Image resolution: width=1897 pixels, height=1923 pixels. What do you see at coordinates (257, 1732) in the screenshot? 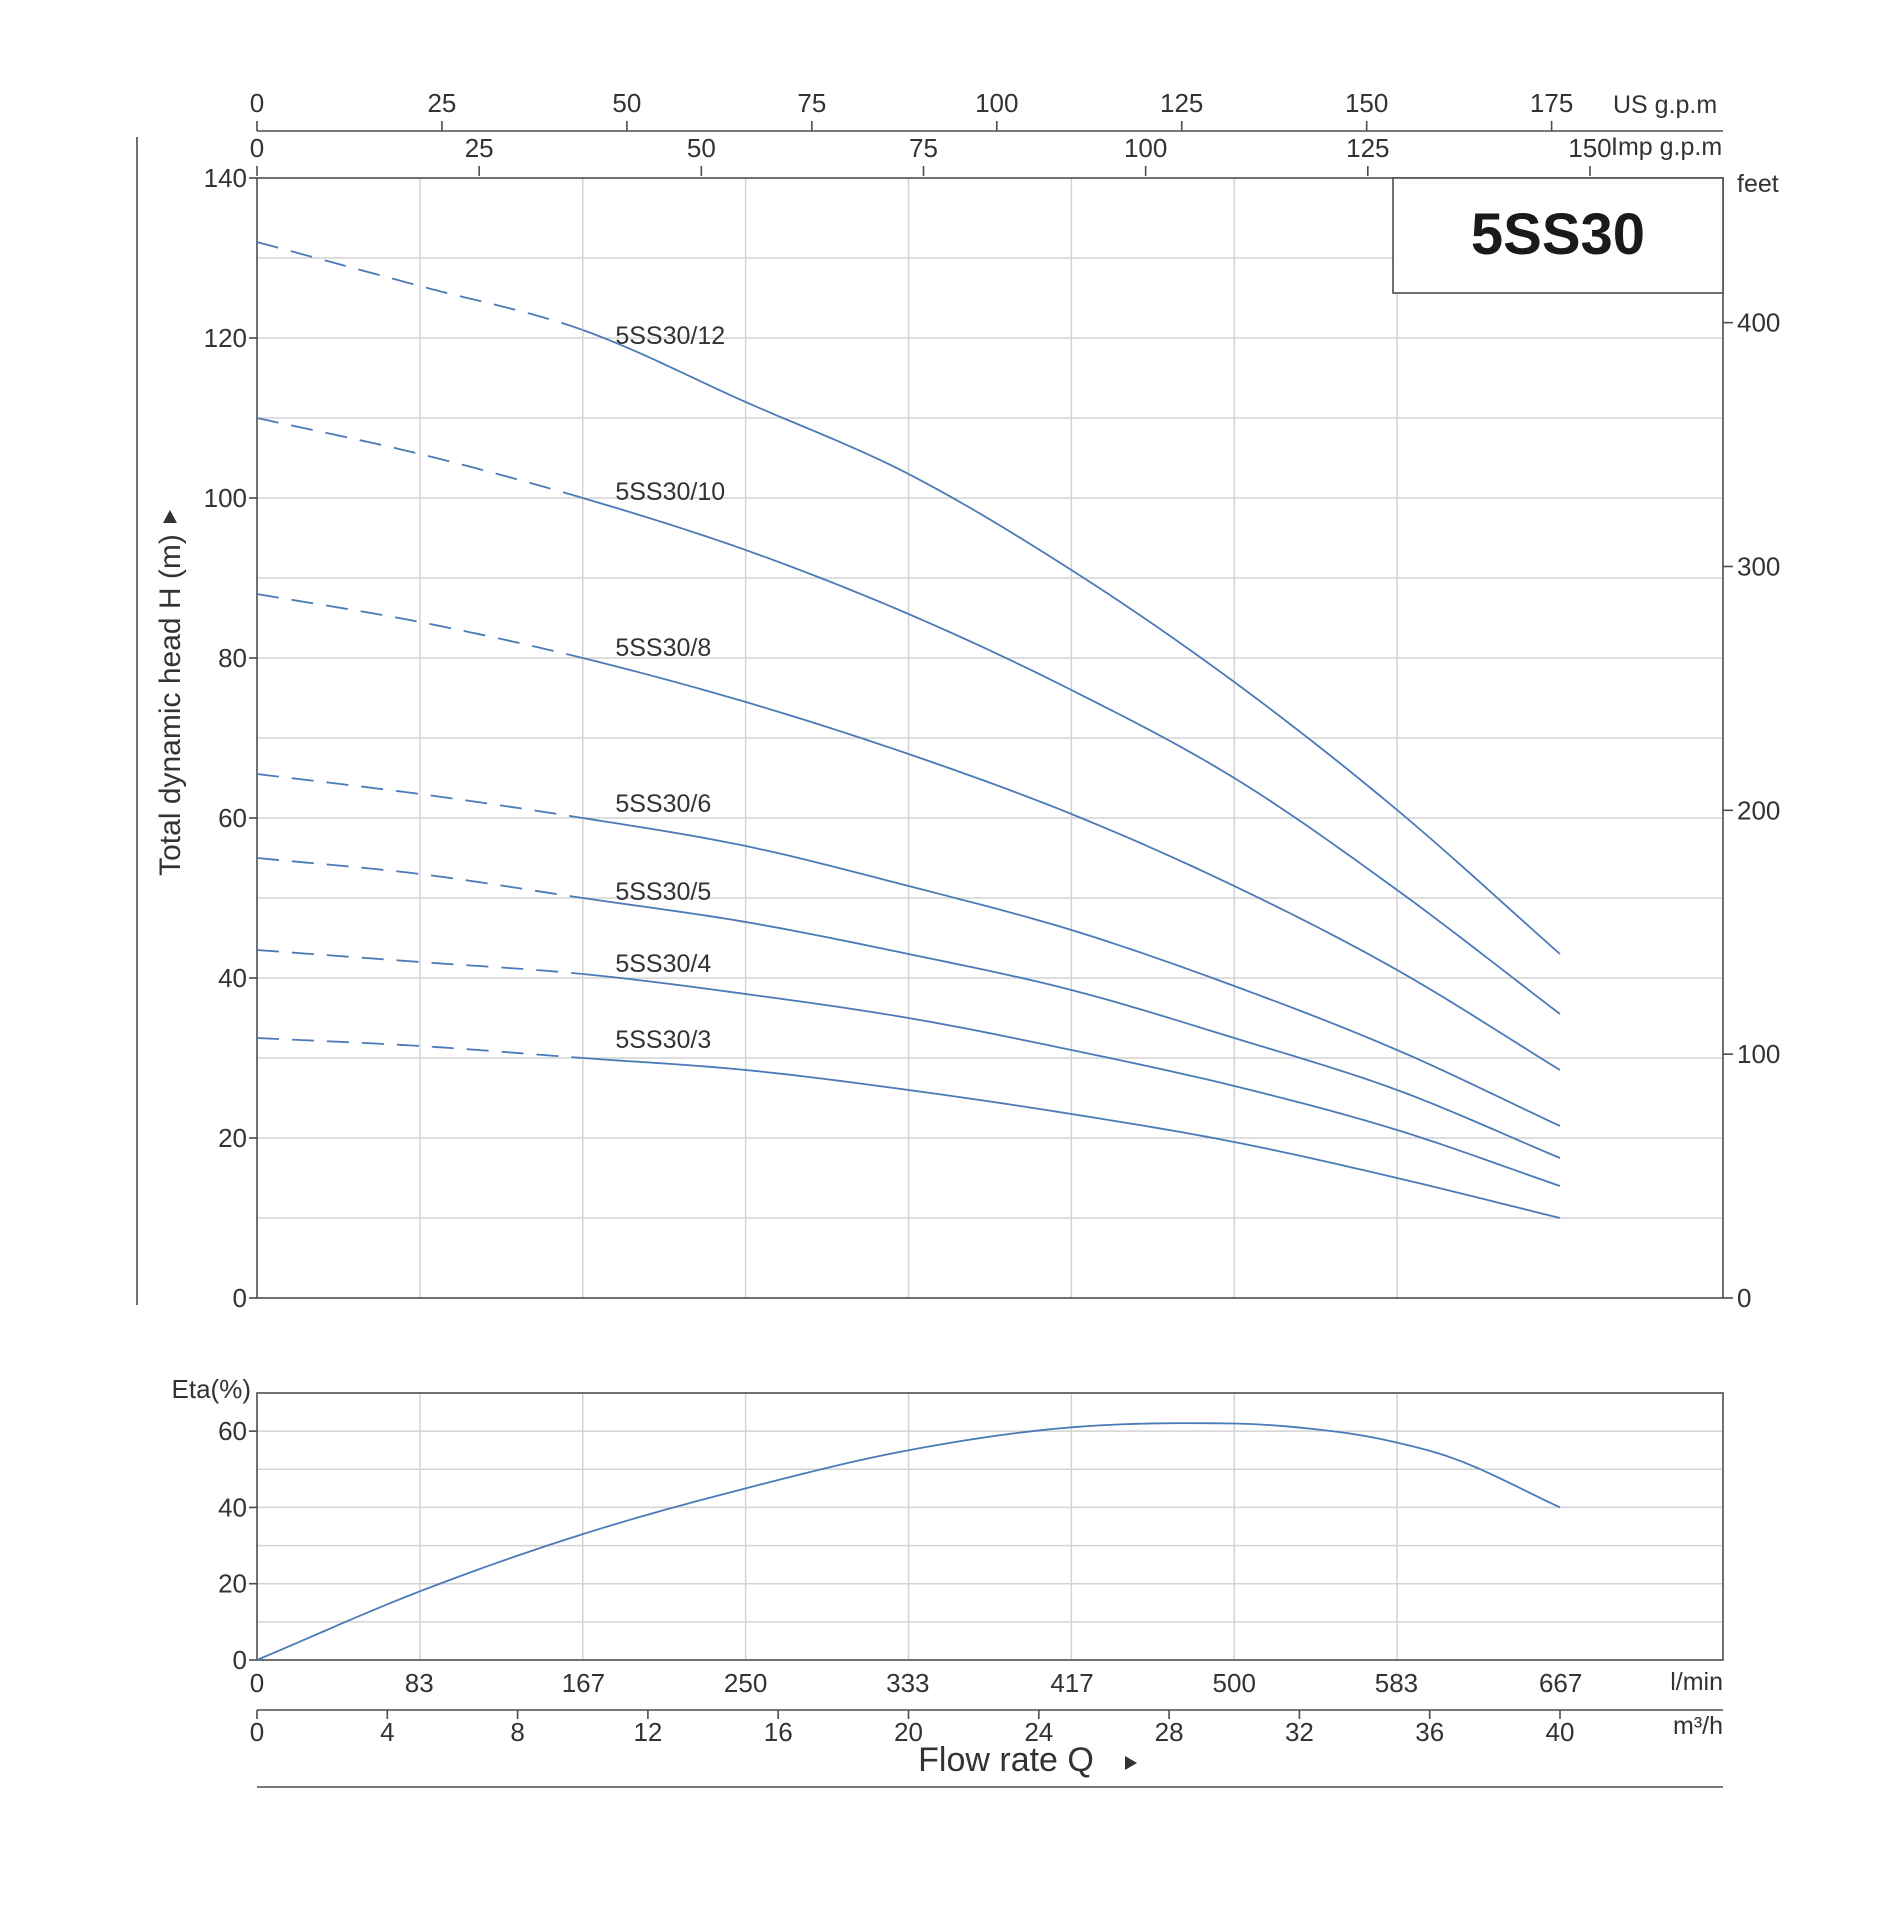
I see `m3h-tick-label: 0` at bounding box center [257, 1732].